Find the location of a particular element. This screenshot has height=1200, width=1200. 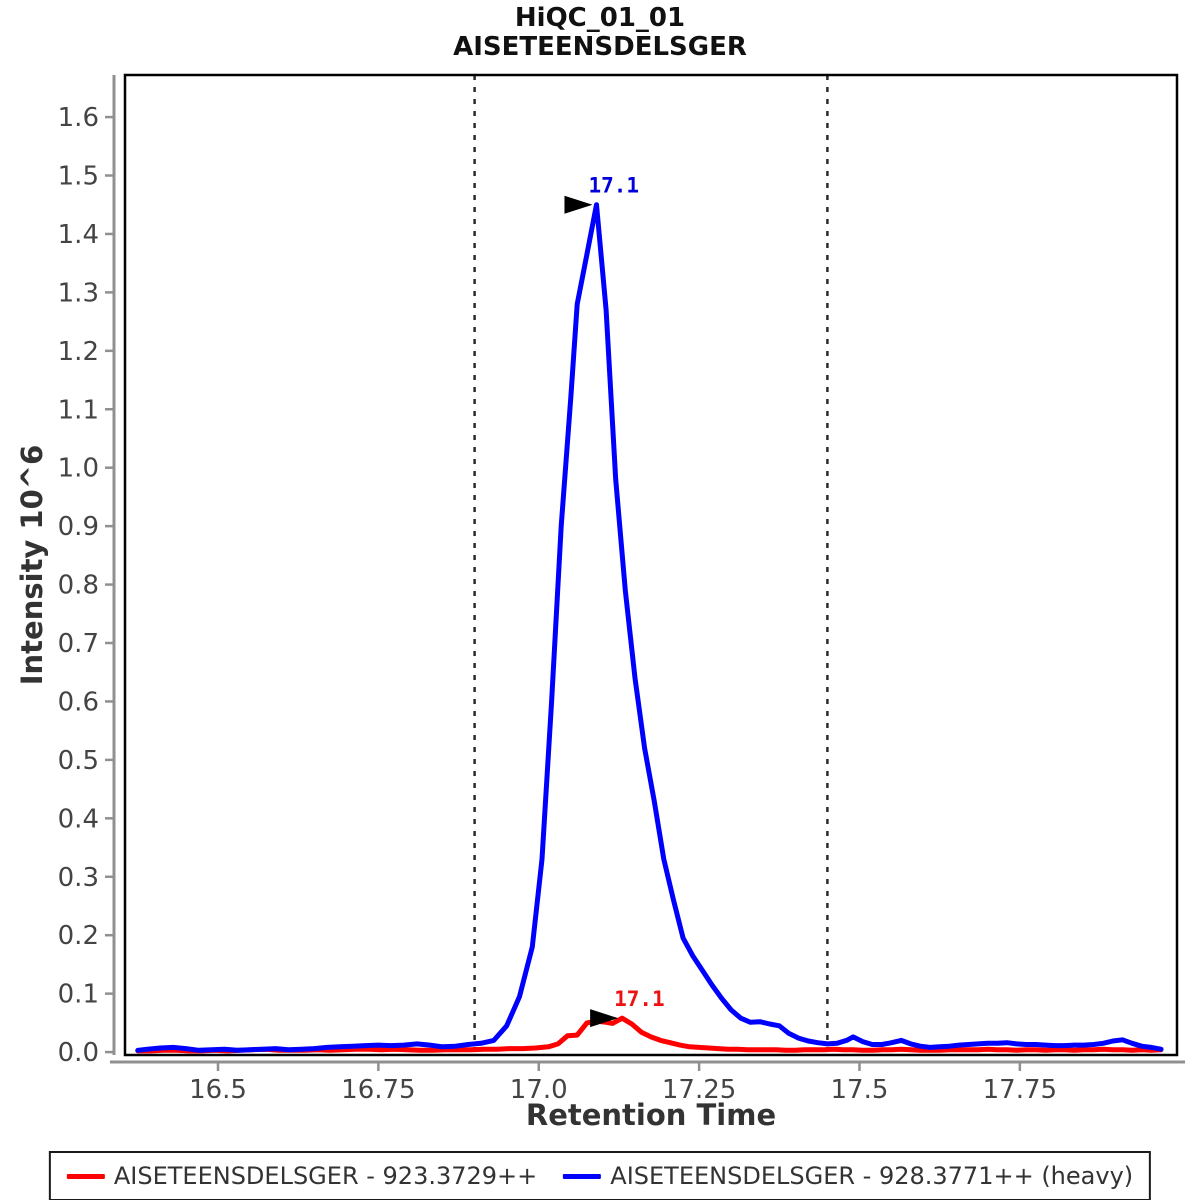

y-tick-label: 1.5 is located at coordinates (78, 177).